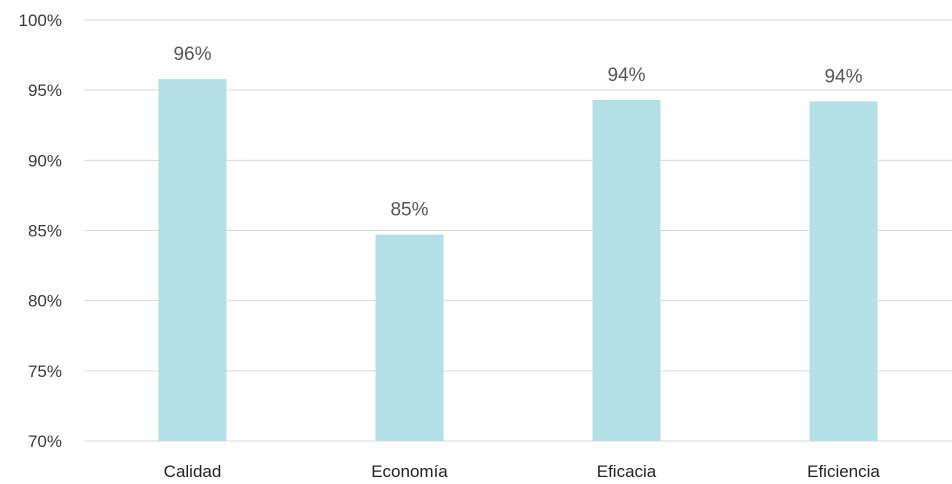 The height and width of the screenshot is (484, 952). What do you see at coordinates (45, 441) in the screenshot?
I see `y-tick-label: 70%` at bounding box center [45, 441].